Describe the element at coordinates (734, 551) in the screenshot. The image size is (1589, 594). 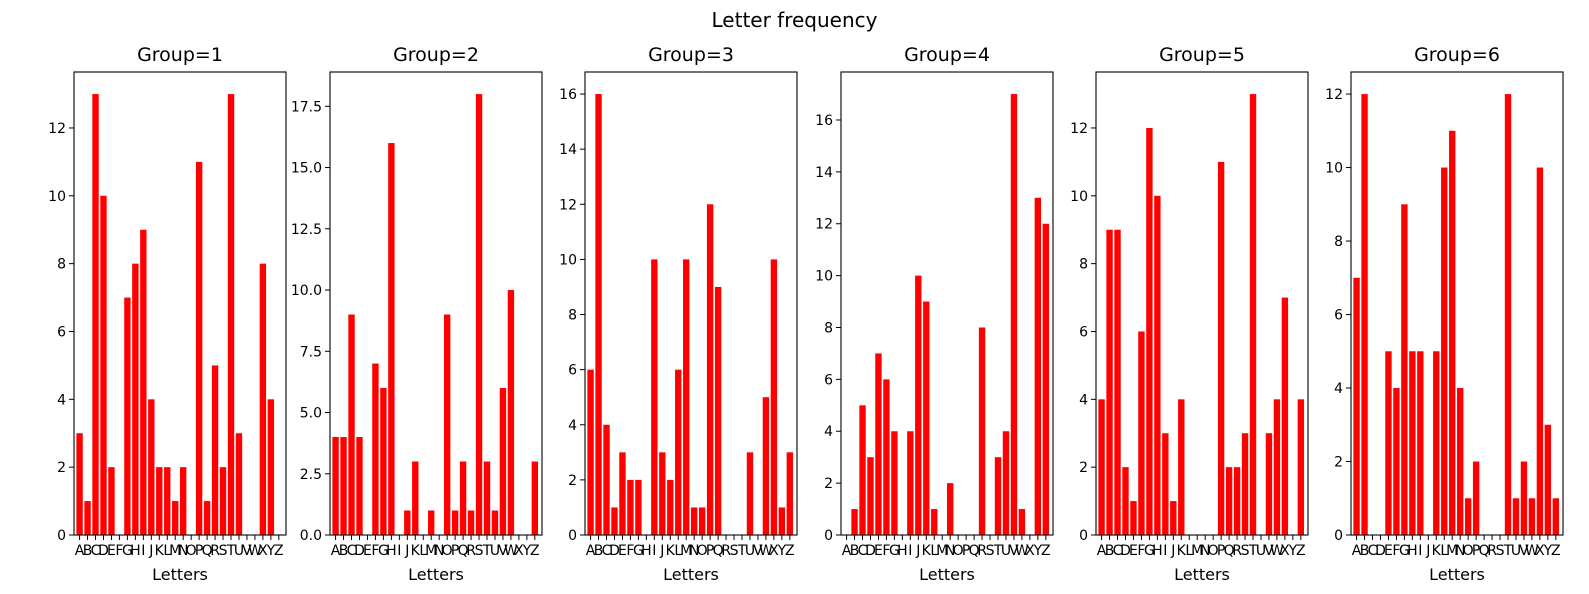
I see `x-tick-label: S` at that location.